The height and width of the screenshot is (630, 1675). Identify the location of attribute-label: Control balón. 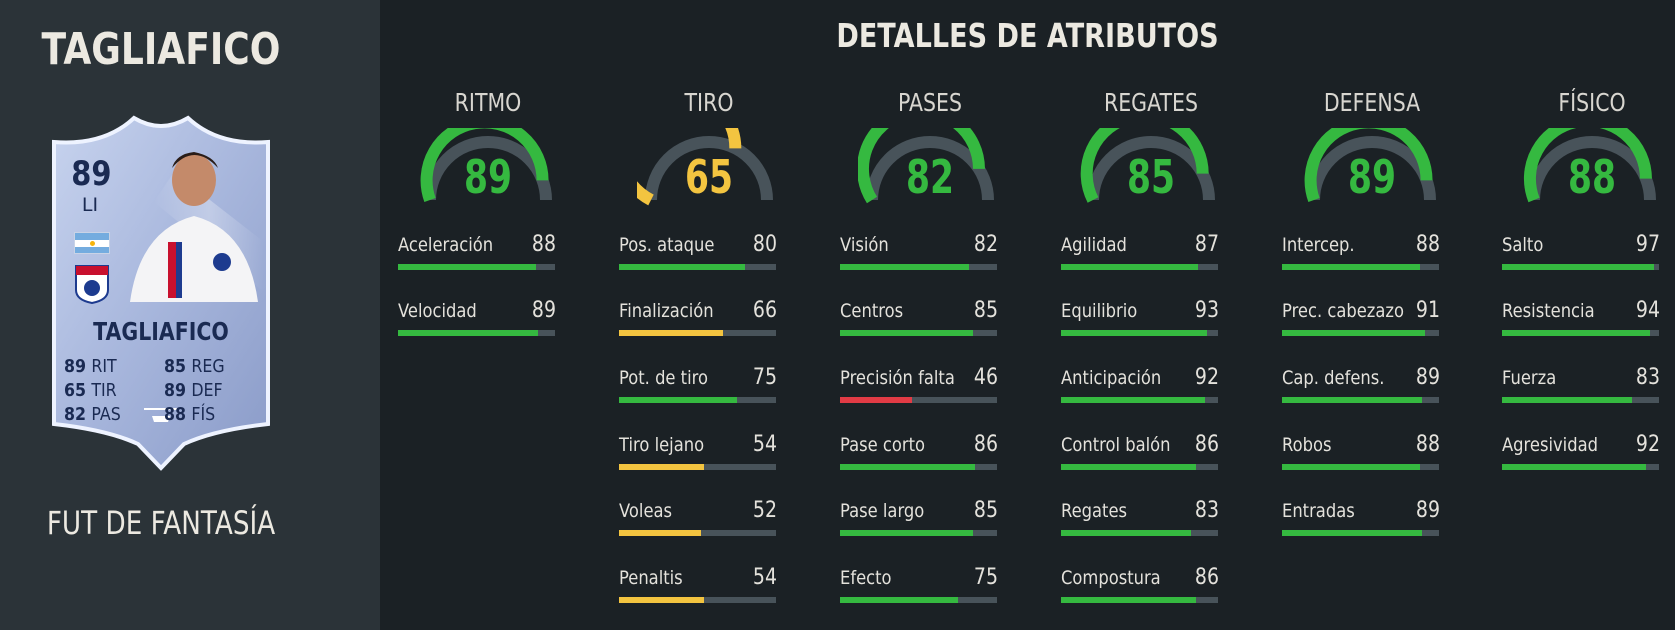
(1116, 445).